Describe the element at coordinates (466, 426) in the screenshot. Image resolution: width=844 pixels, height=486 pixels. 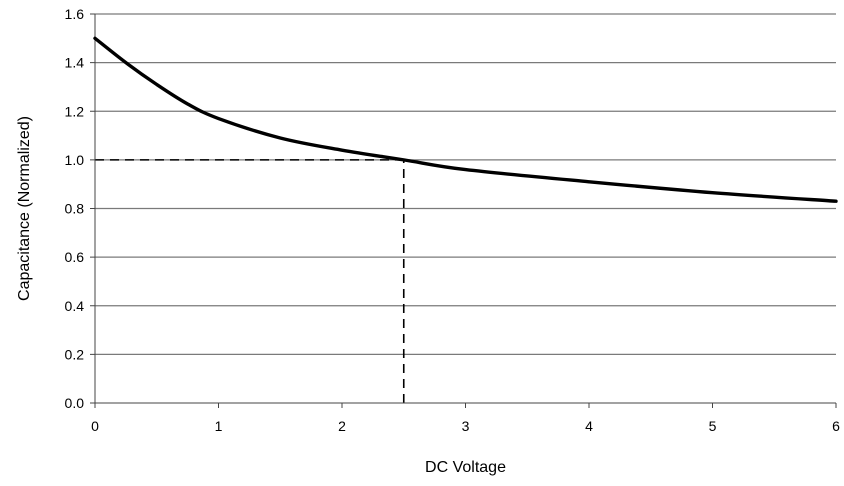
I see `x-tick-label-3: 3` at that location.